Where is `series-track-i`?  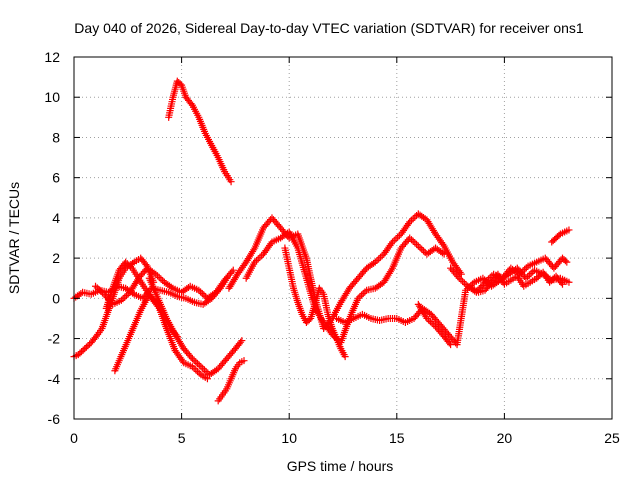 series-track-i is located at coordinates (345, 271).